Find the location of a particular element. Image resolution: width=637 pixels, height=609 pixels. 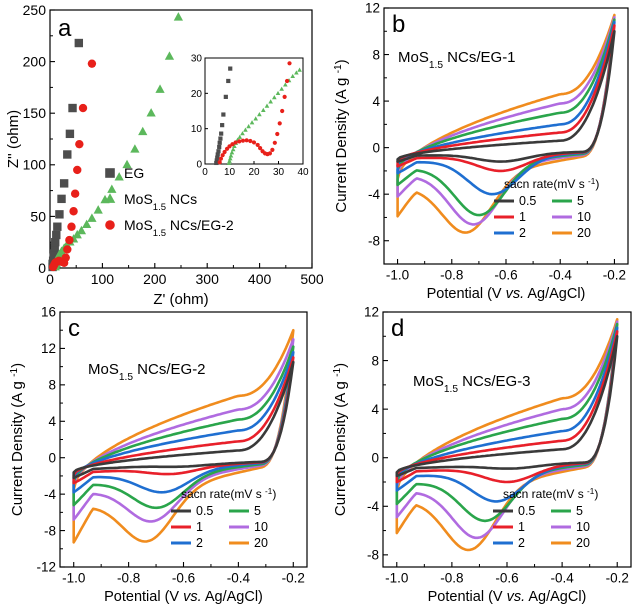

text-span: Ag/AgCl) is located at coordinates (554, 294).